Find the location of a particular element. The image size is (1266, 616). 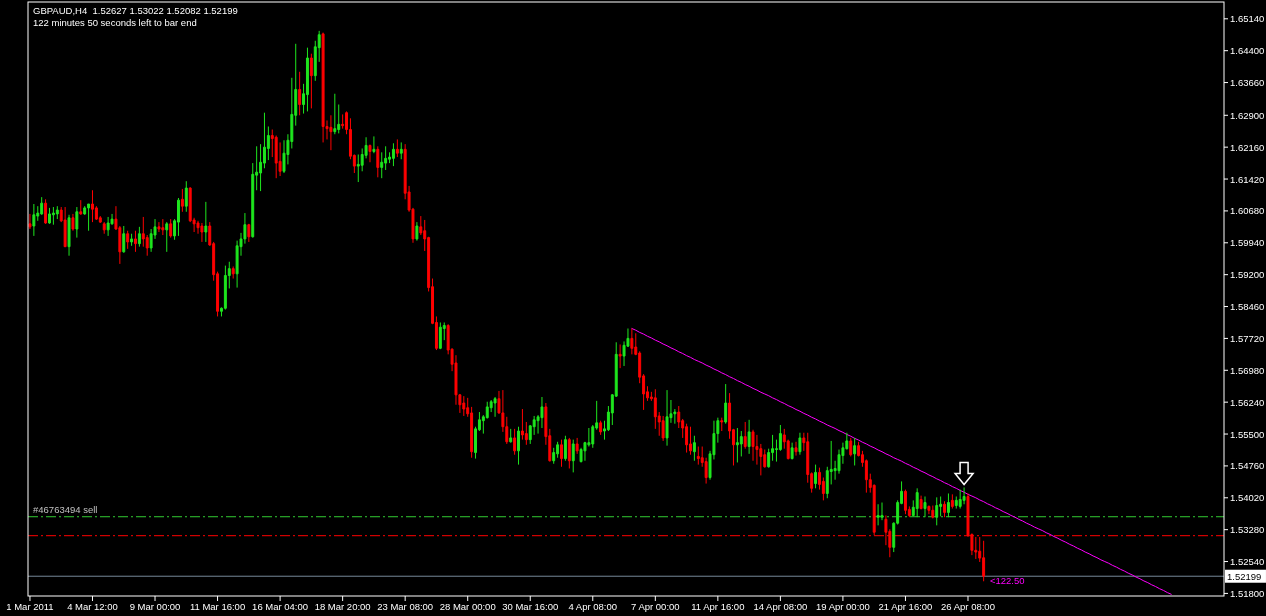

x-tick-label: 11 Mar 16:00 is located at coordinates (217, 606).